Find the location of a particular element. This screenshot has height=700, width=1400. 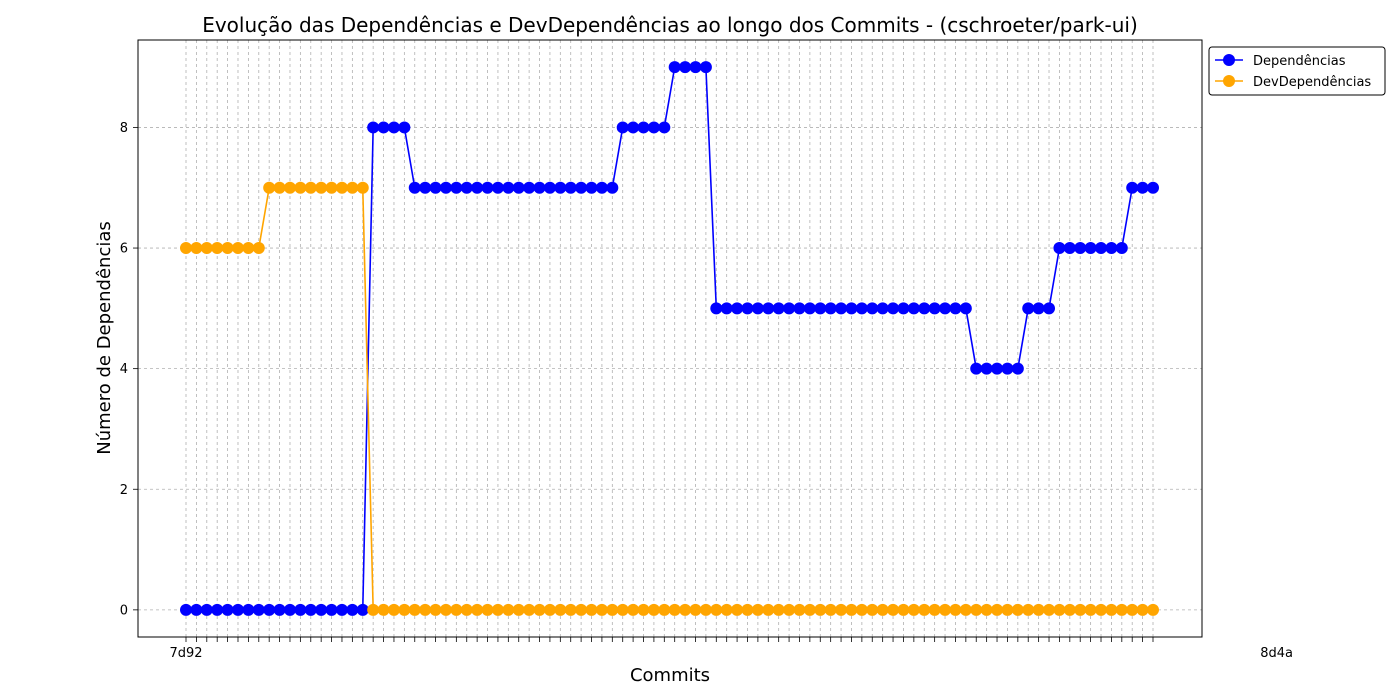

legend: Dependências DevDependências is located at coordinates (1297, 71).